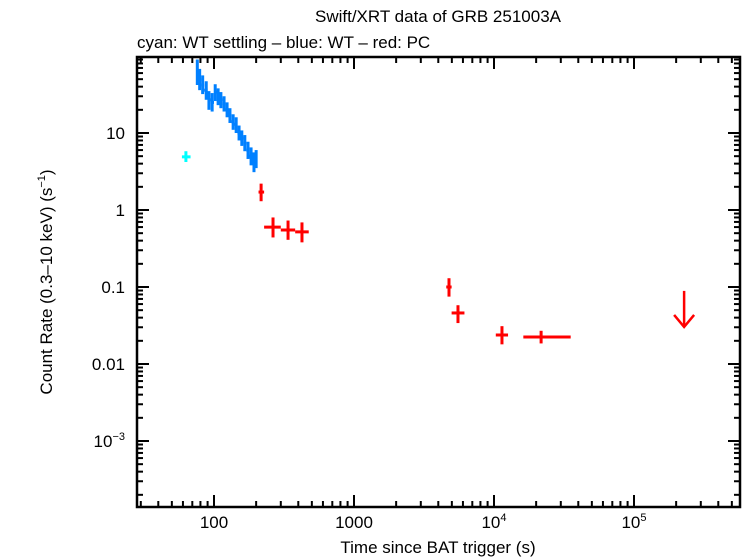 The image size is (746, 558). I want to click on x-tick-label: 10⁴, so click(493, 522).